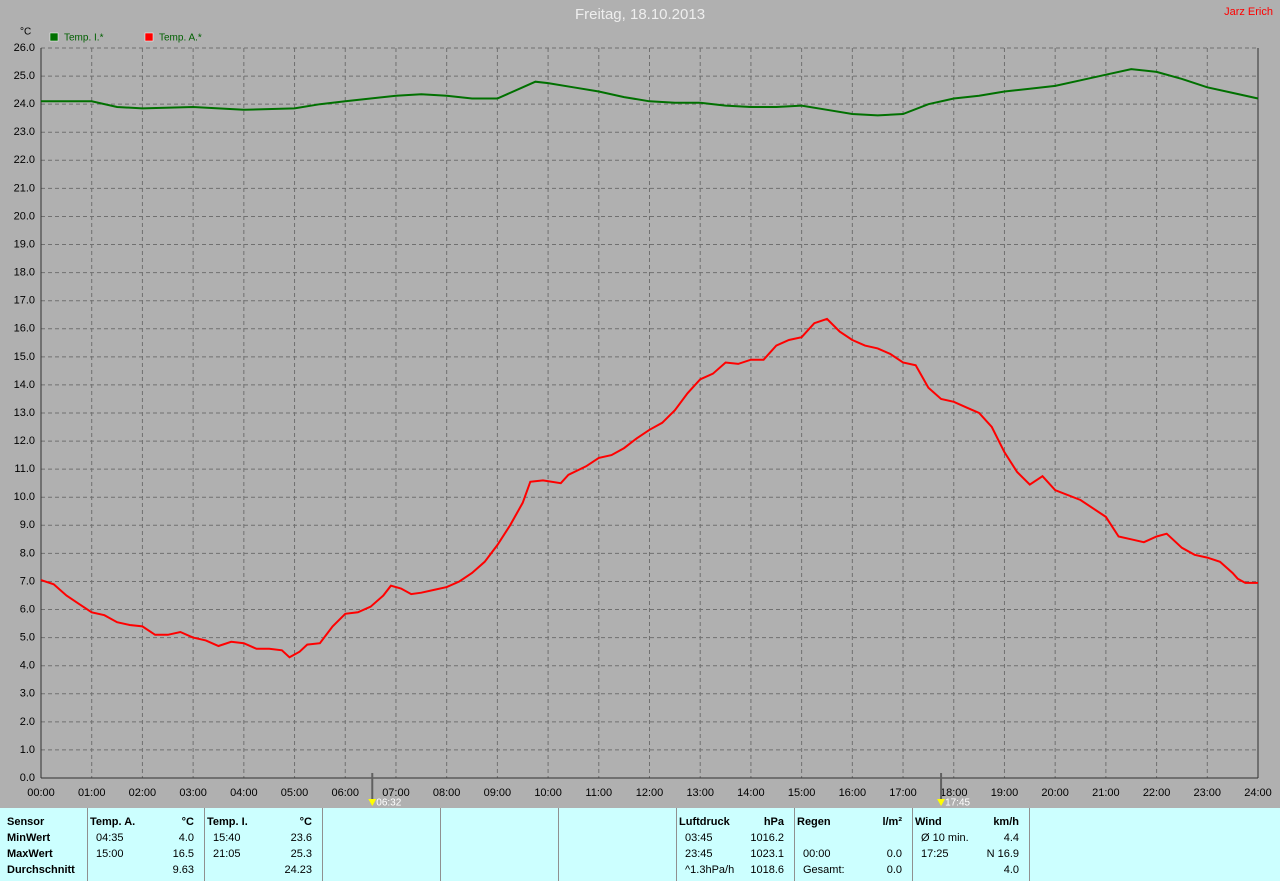 The width and height of the screenshot is (1280, 881). I want to click on table-cell: 23.6, so click(301, 838).